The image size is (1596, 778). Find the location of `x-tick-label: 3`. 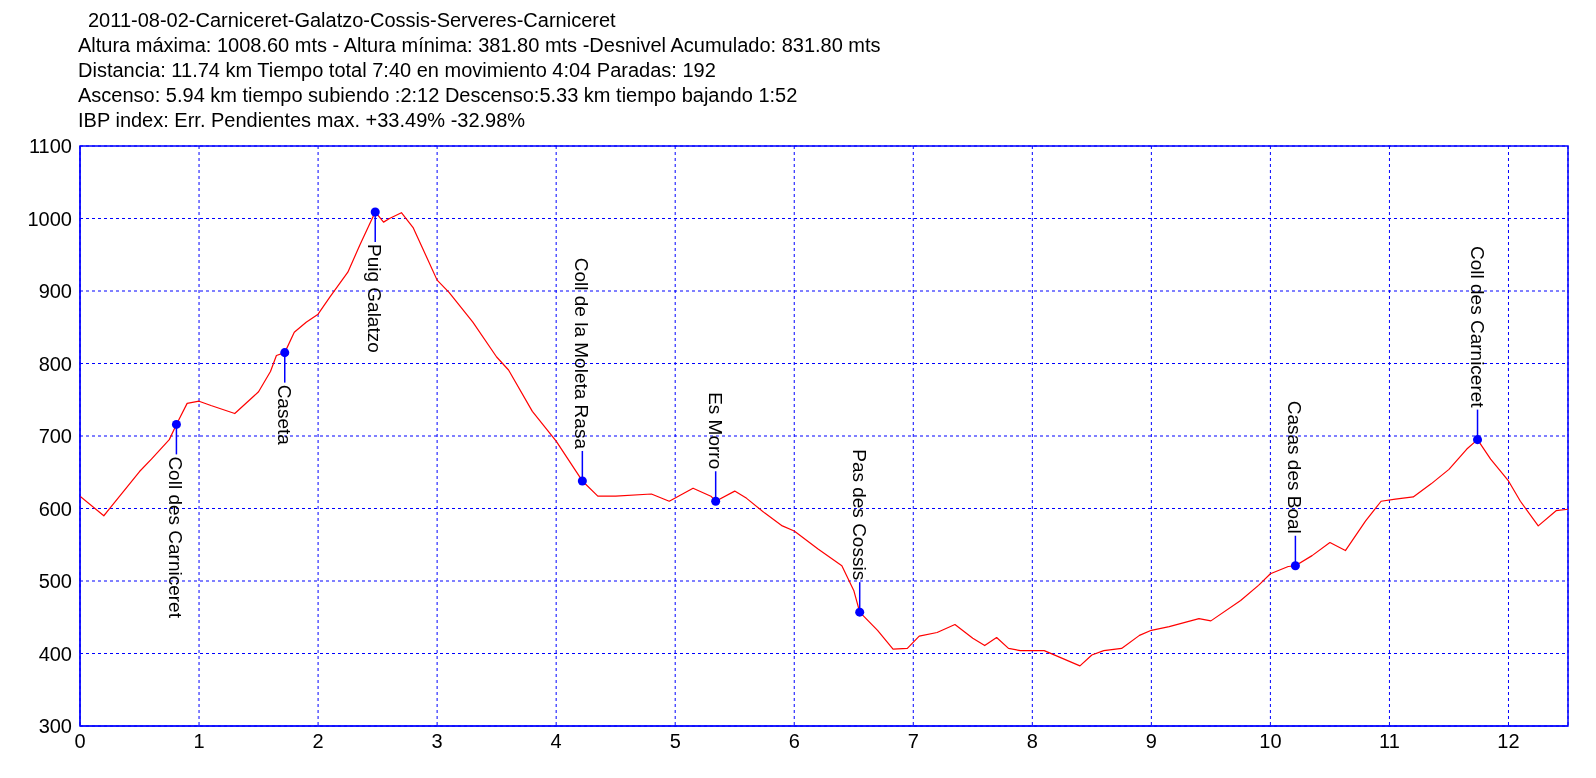

x-tick-label: 3 is located at coordinates (437, 741).